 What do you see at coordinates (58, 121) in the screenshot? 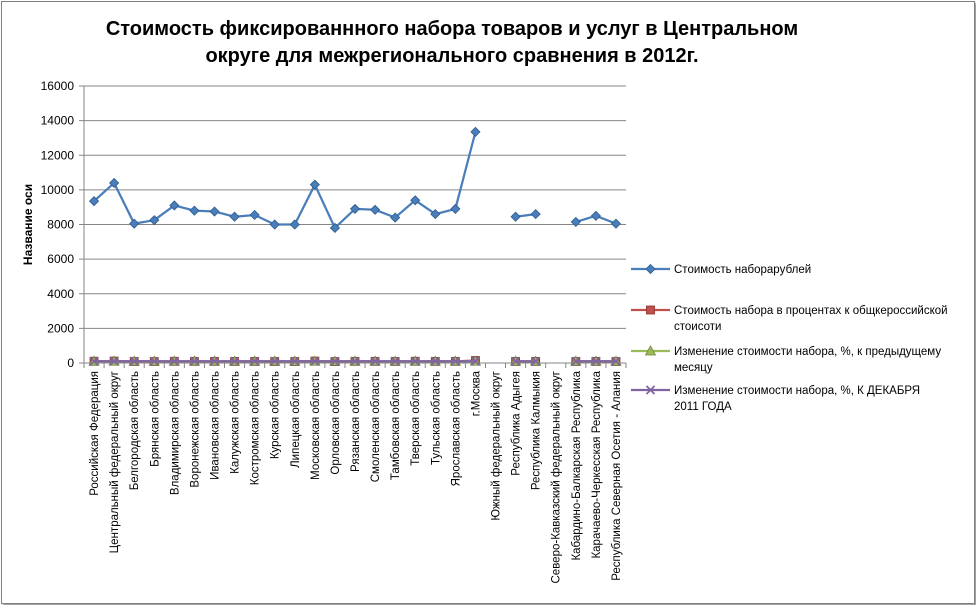
I see `y-tick-label: 14000` at bounding box center [58, 121].